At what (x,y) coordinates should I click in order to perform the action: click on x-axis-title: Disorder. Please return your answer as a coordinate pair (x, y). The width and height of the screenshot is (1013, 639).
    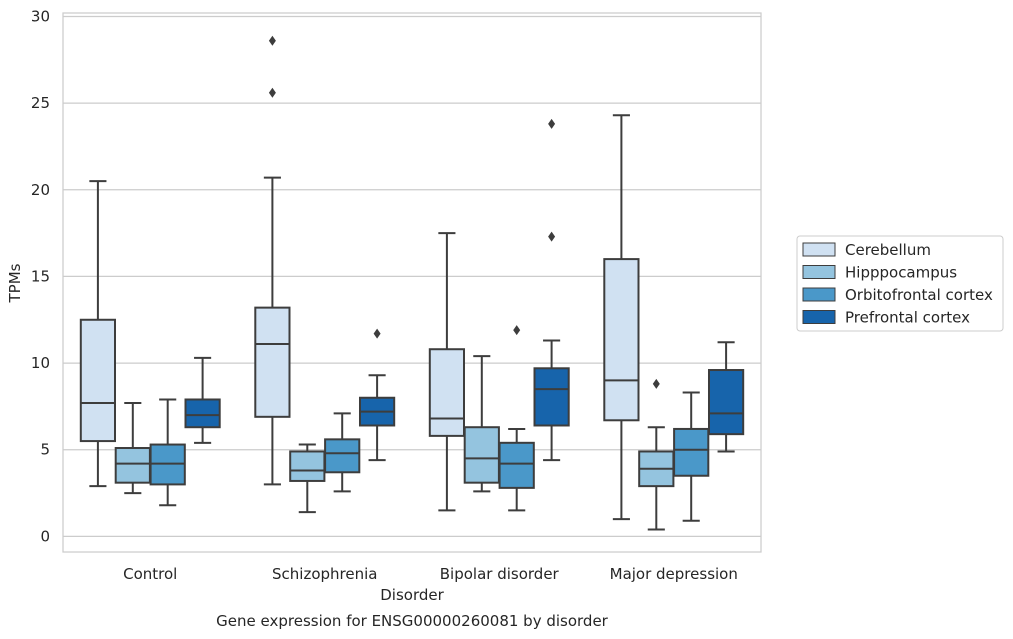
    Looking at the image, I should click on (412, 595).